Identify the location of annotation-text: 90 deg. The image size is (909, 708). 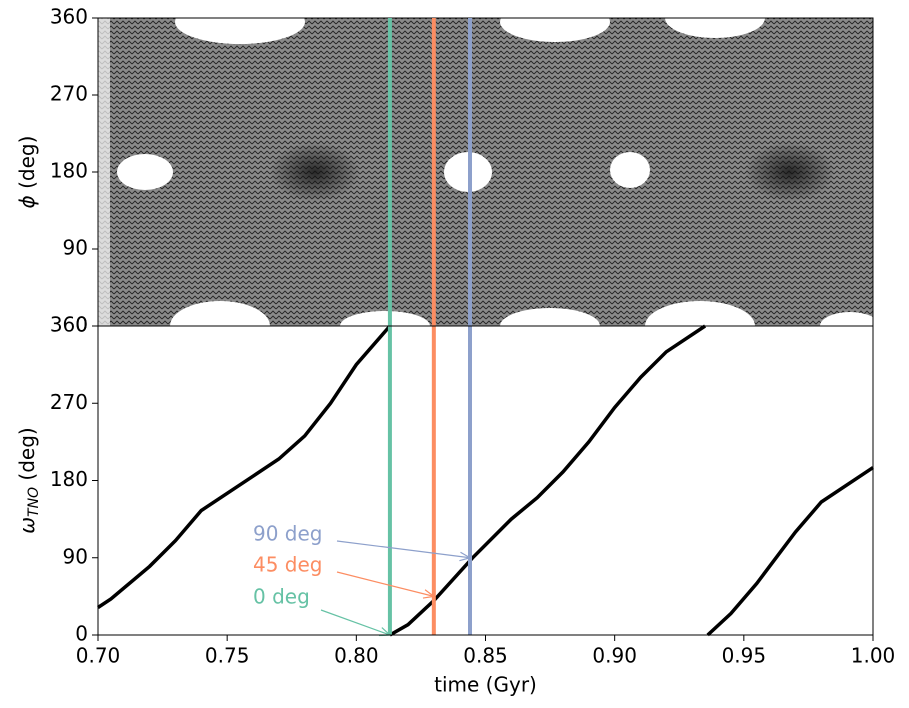
(288, 534).